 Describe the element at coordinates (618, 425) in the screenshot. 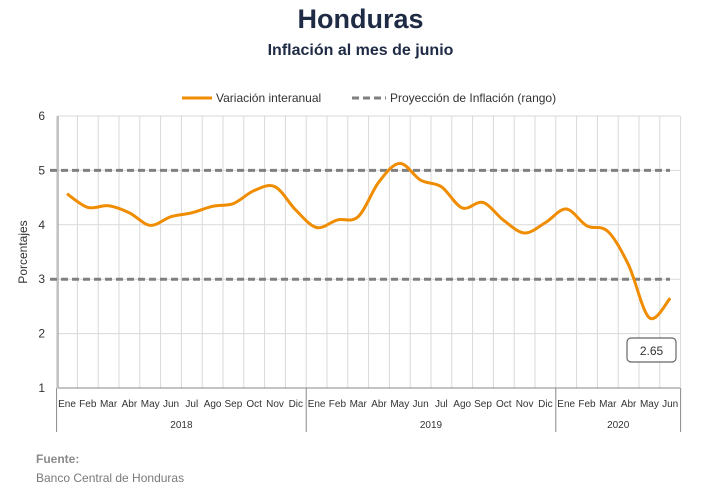

I see `year-label: 2020` at that location.